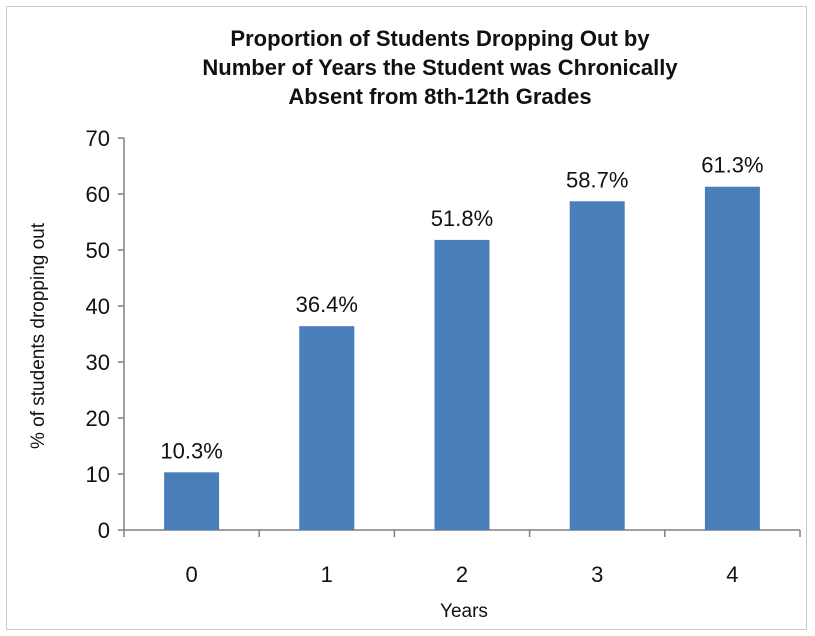 The height and width of the screenshot is (636, 815). What do you see at coordinates (98, 418) in the screenshot?
I see `y-tick-label: 20` at bounding box center [98, 418].